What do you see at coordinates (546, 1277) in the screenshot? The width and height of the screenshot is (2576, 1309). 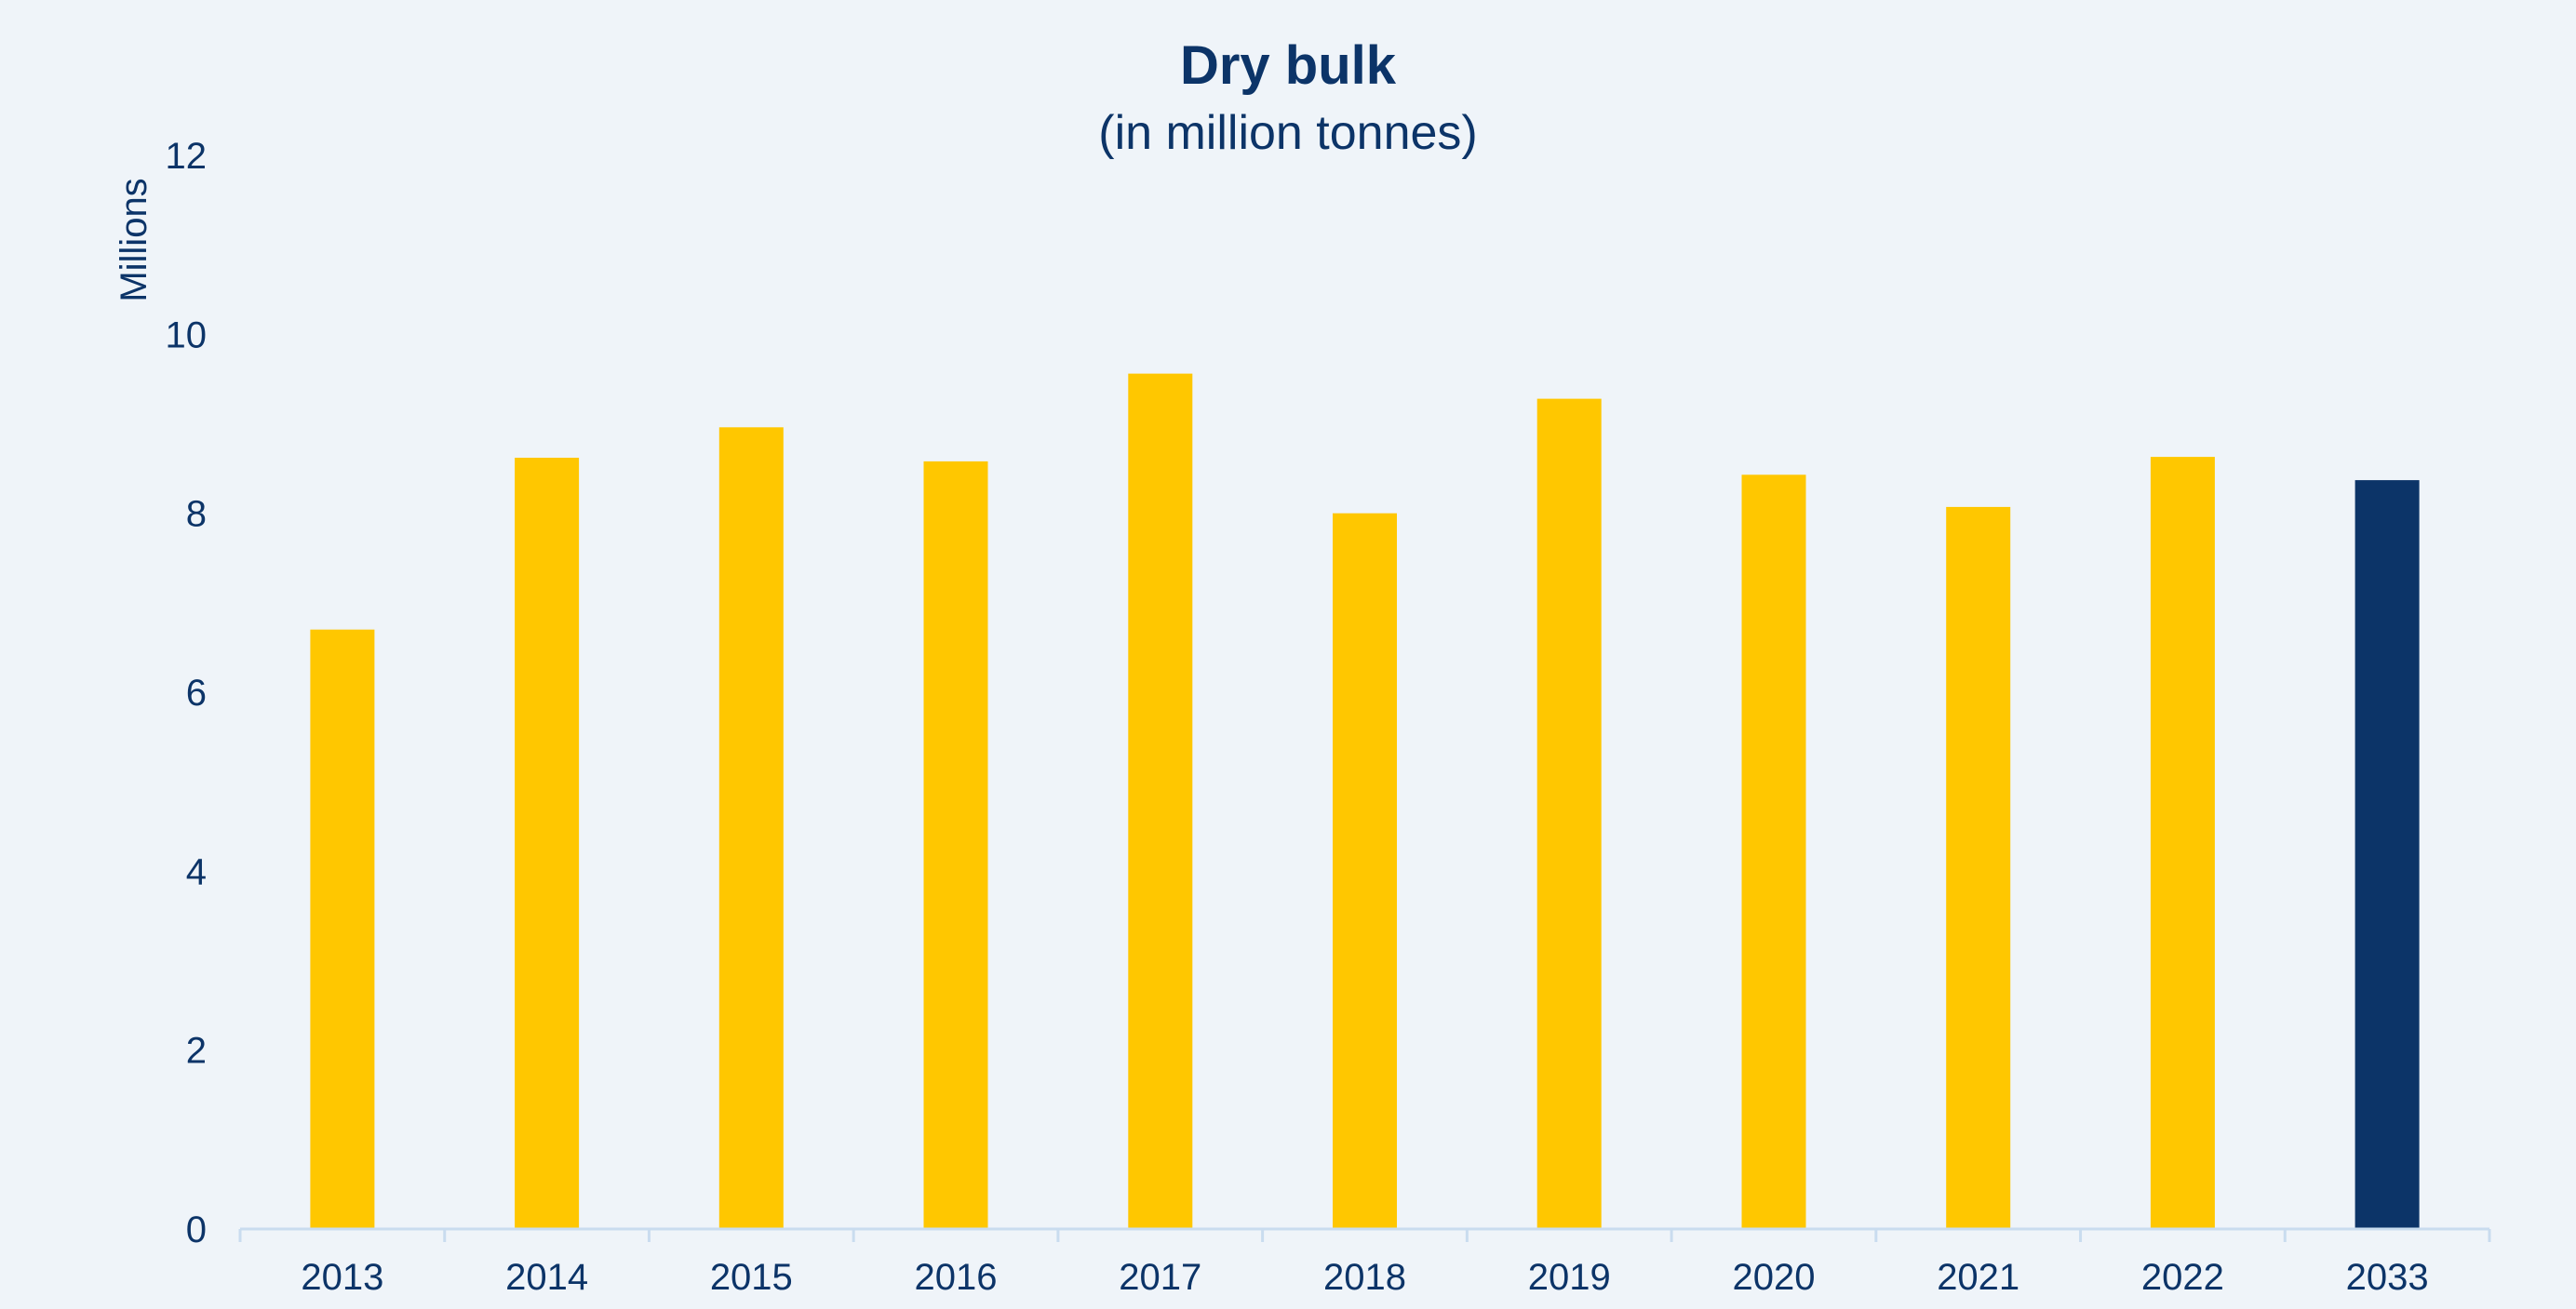 I see `x-tick-label: 2014` at bounding box center [546, 1277].